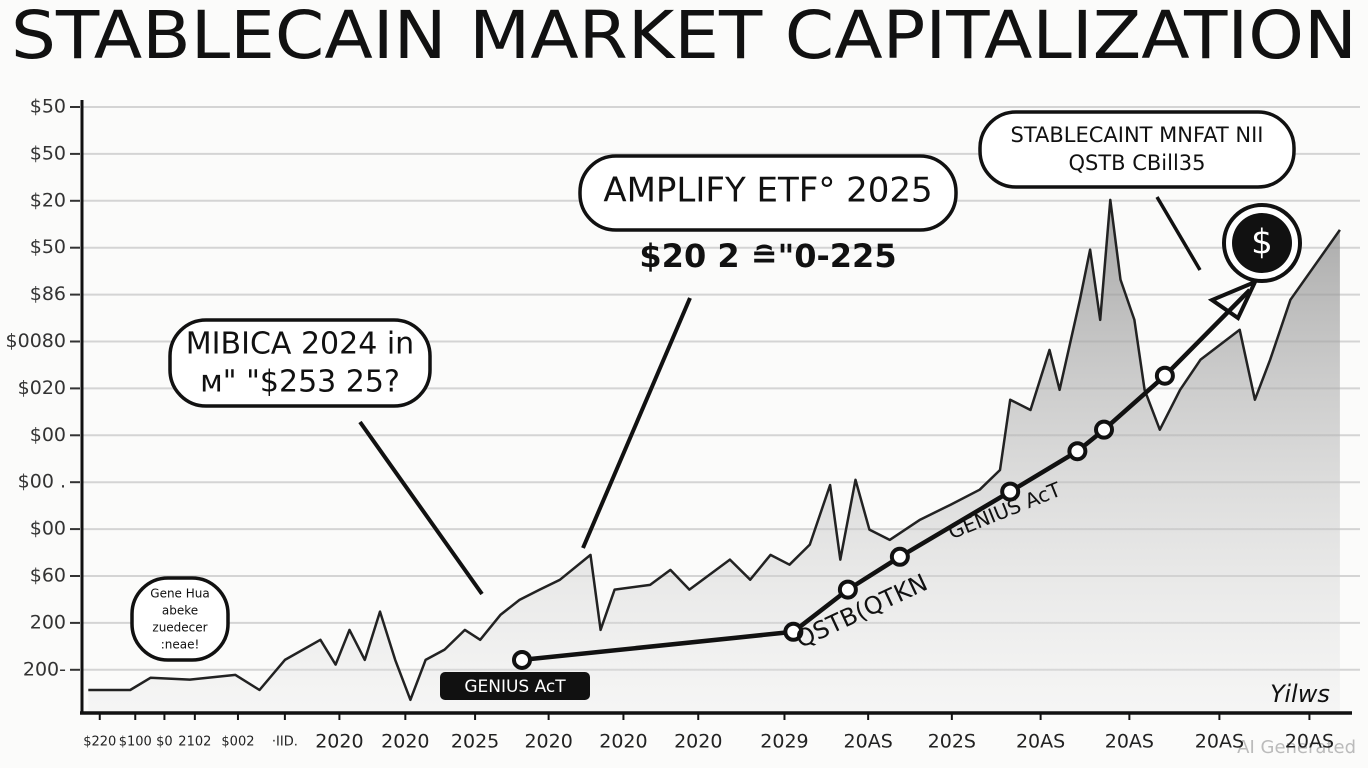  Describe the element at coordinates (48, 294) in the screenshot. I see `y-tick-label: $86` at that location.